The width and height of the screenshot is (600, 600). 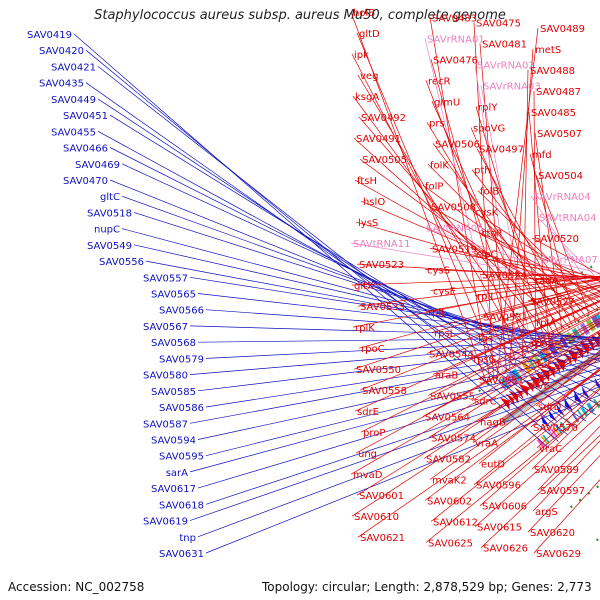 What do you see at coordinates (374, 433) in the screenshot?
I see `forward-gene-label: proP` at bounding box center [374, 433].